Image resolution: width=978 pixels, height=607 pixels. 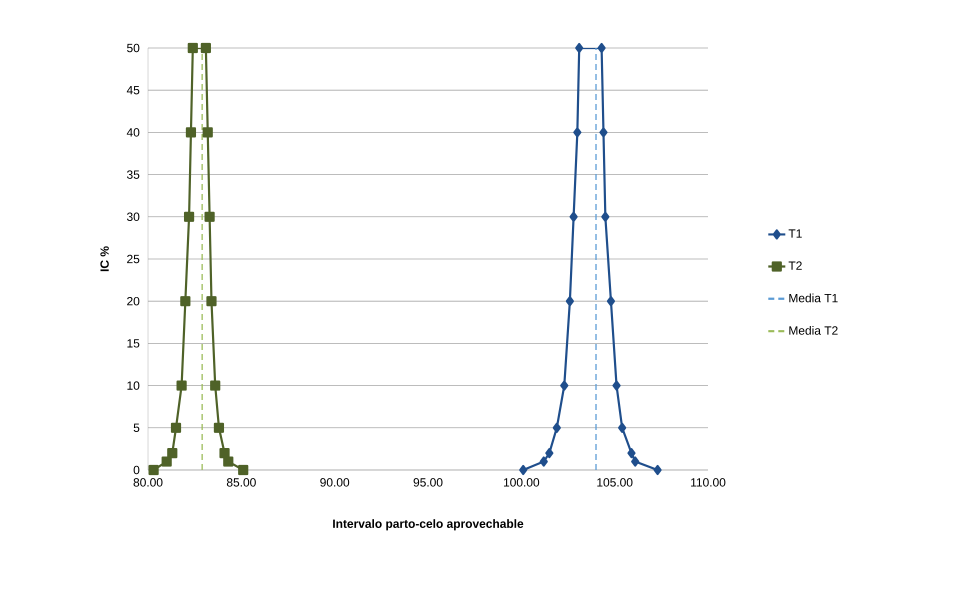 What do you see at coordinates (708, 482) in the screenshot?
I see `x-tick-label: 110.00` at bounding box center [708, 482].